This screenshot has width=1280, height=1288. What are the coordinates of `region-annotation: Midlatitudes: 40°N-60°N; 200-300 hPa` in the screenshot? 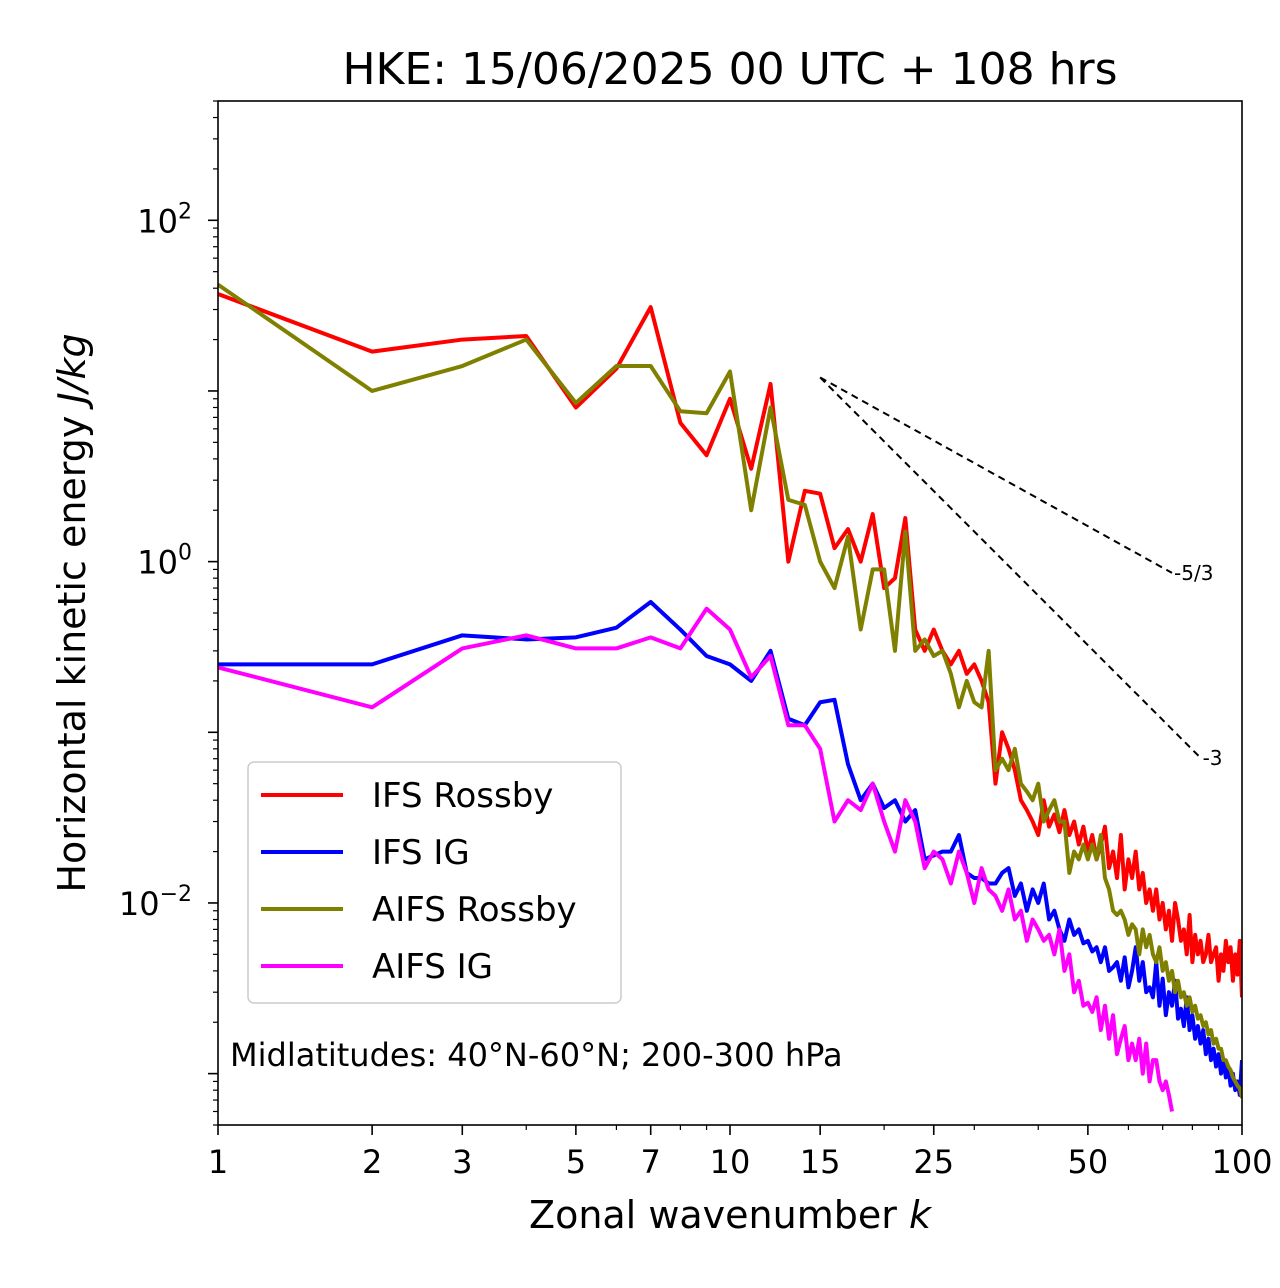 It's located at (536, 1055).